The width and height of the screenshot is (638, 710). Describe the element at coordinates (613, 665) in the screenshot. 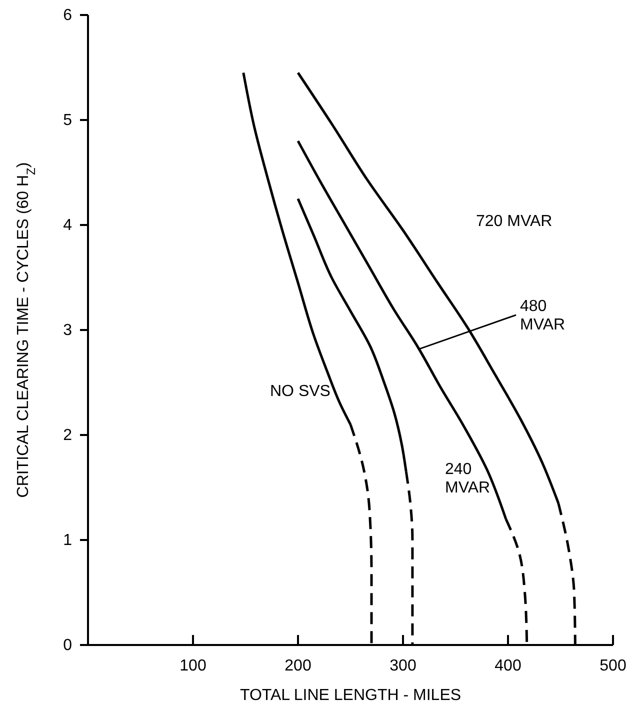

I see `x-tick-label: 500` at that location.